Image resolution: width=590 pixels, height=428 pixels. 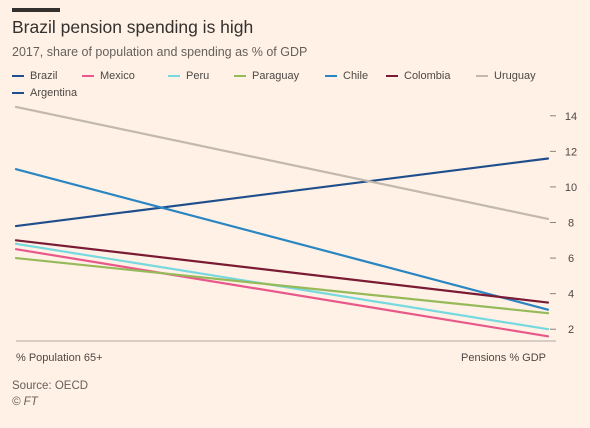 I want to click on y-tick-label: 8, so click(x=571, y=224).